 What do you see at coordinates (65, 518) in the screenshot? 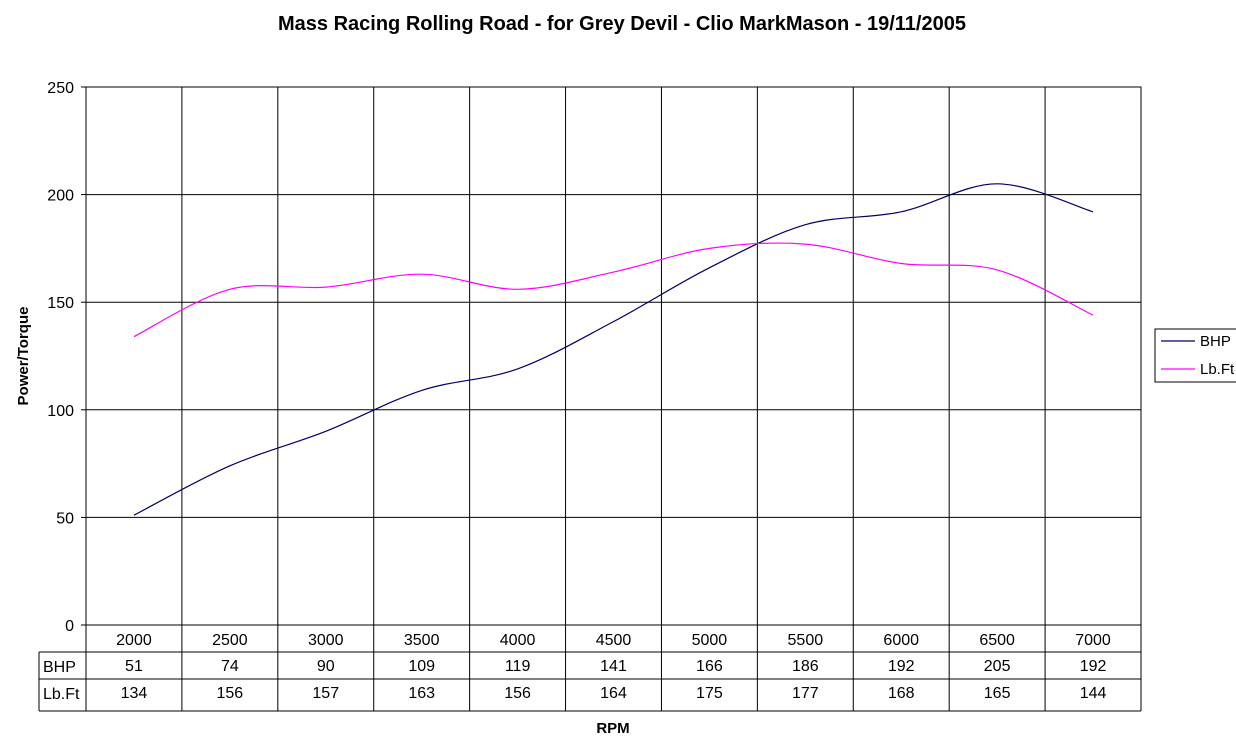
I see `y-tick-label: 50` at bounding box center [65, 518].